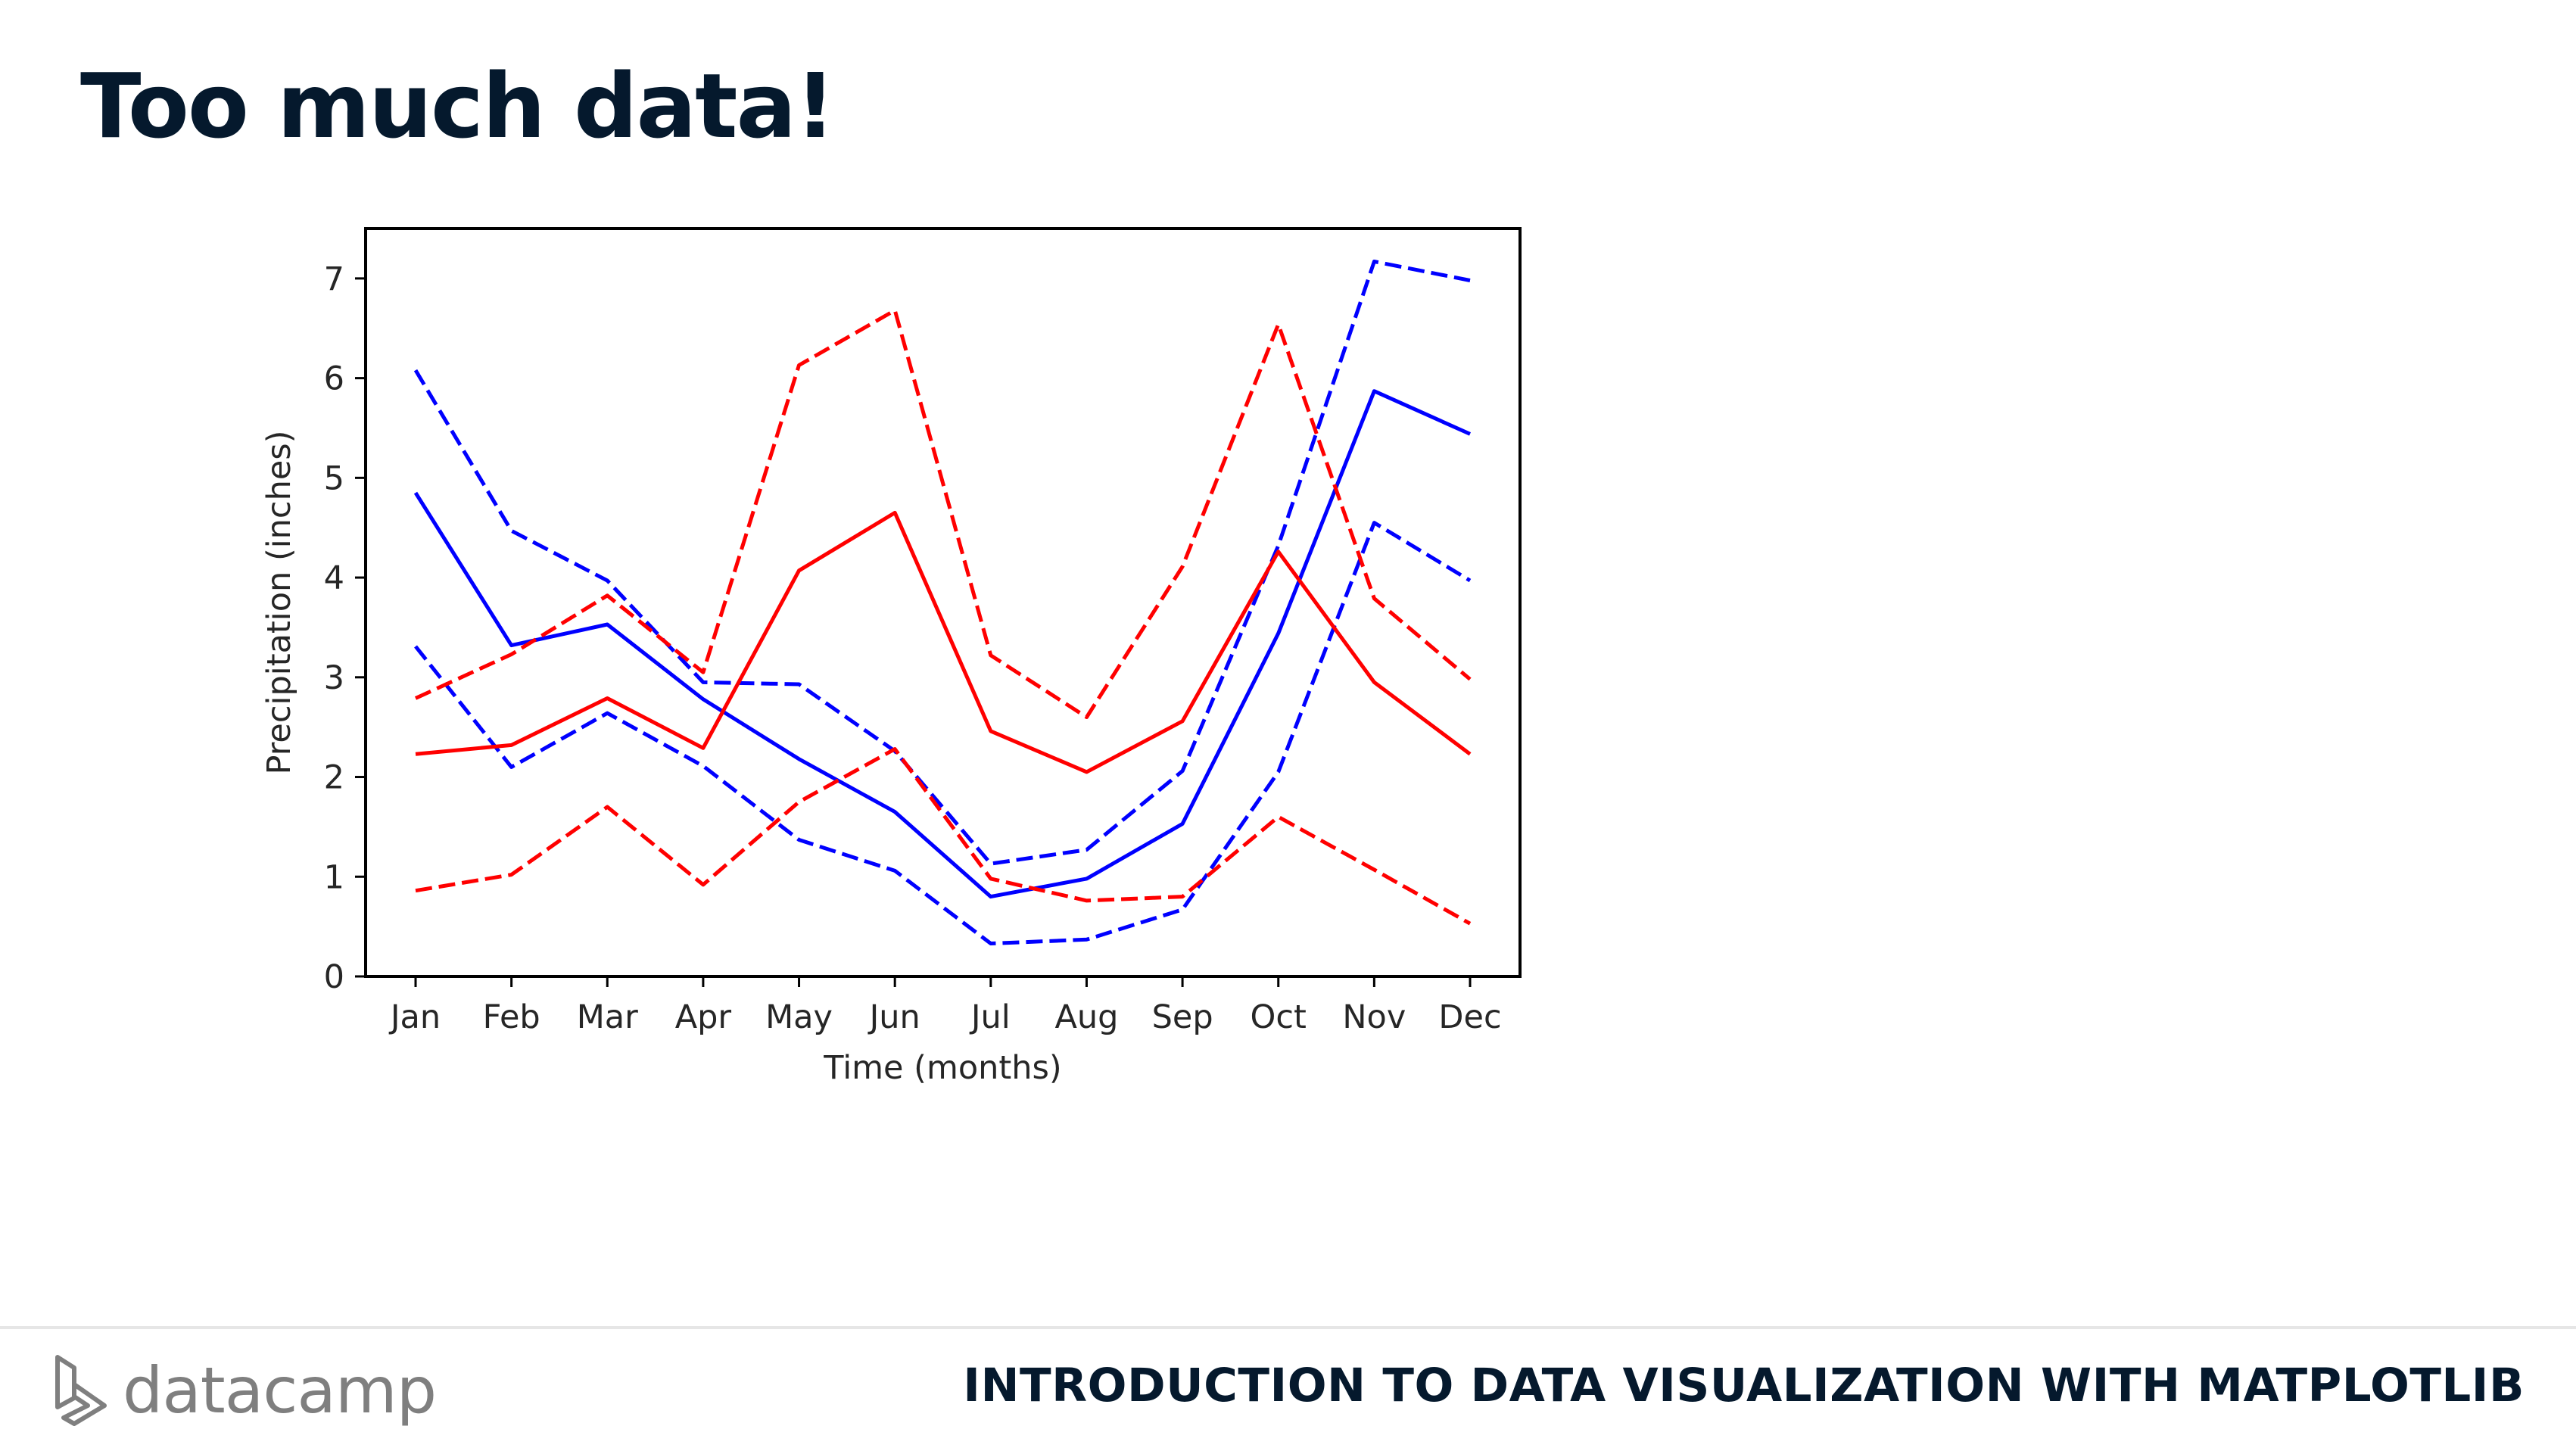 The width and height of the screenshot is (2576, 1451). I want to click on x-tick-label: Jul, so click(990, 1017).